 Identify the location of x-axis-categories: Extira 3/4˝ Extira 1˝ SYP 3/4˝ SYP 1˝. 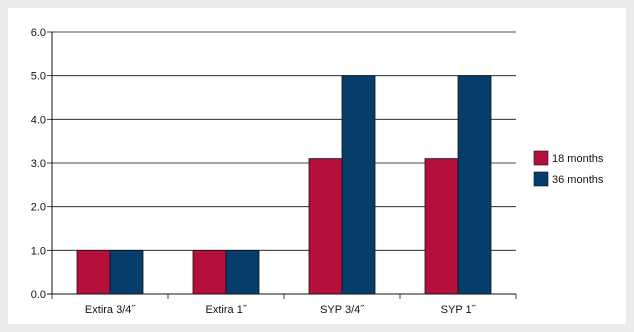
(281, 310).